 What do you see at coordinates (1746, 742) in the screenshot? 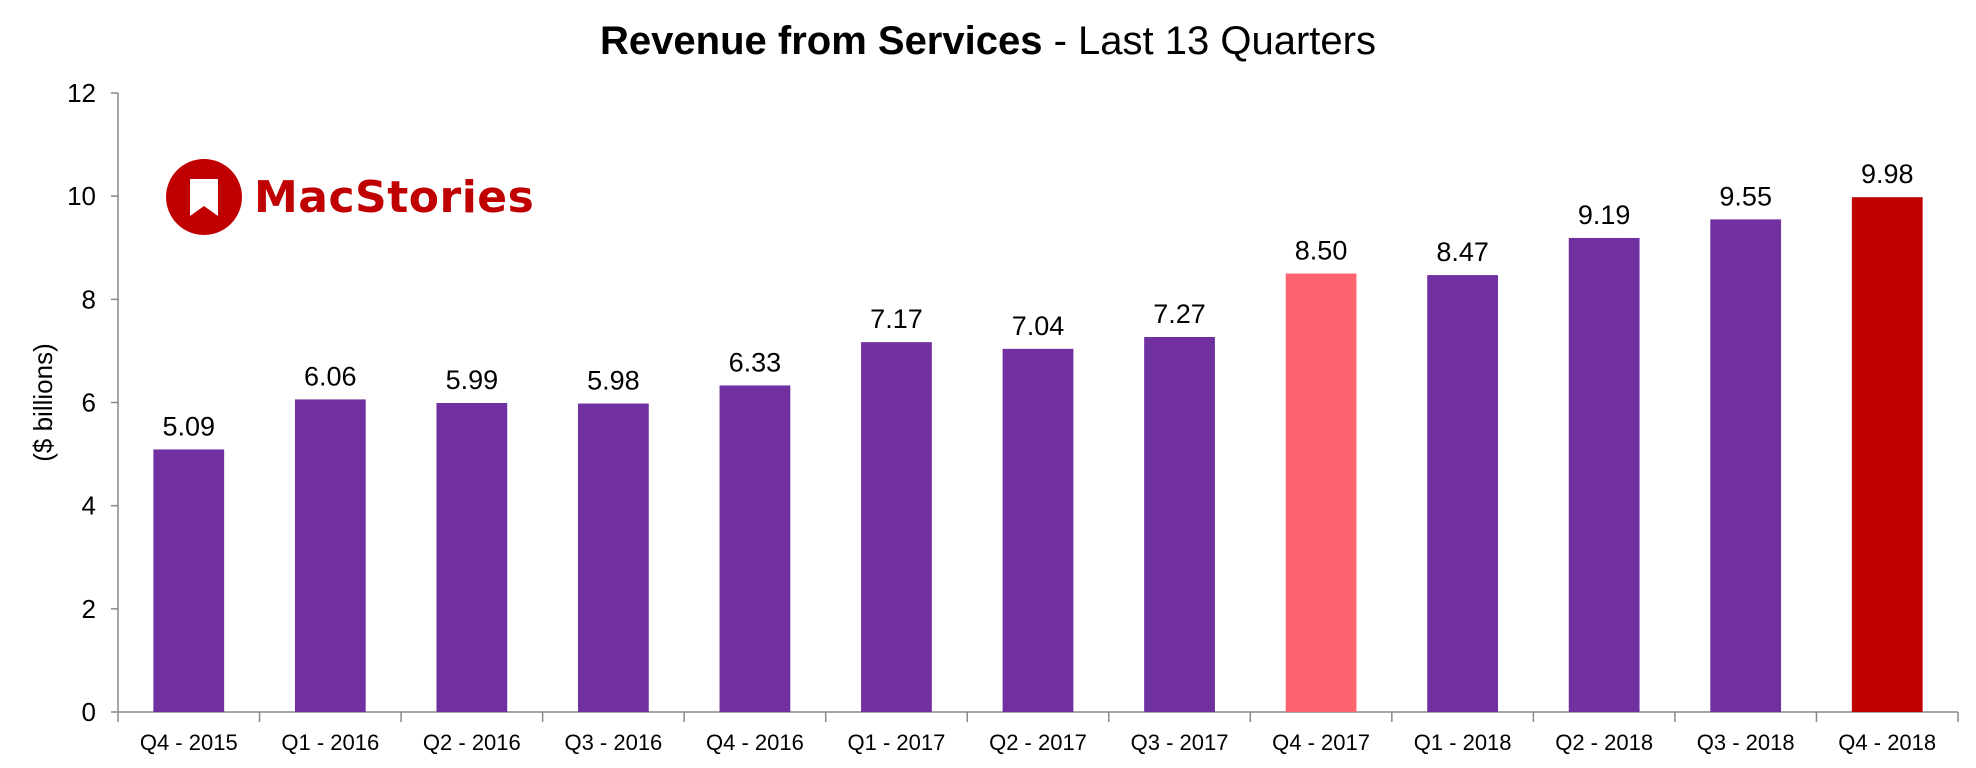
I see `x-tick-label: Q3 - 2018` at bounding box center [1746, 742].